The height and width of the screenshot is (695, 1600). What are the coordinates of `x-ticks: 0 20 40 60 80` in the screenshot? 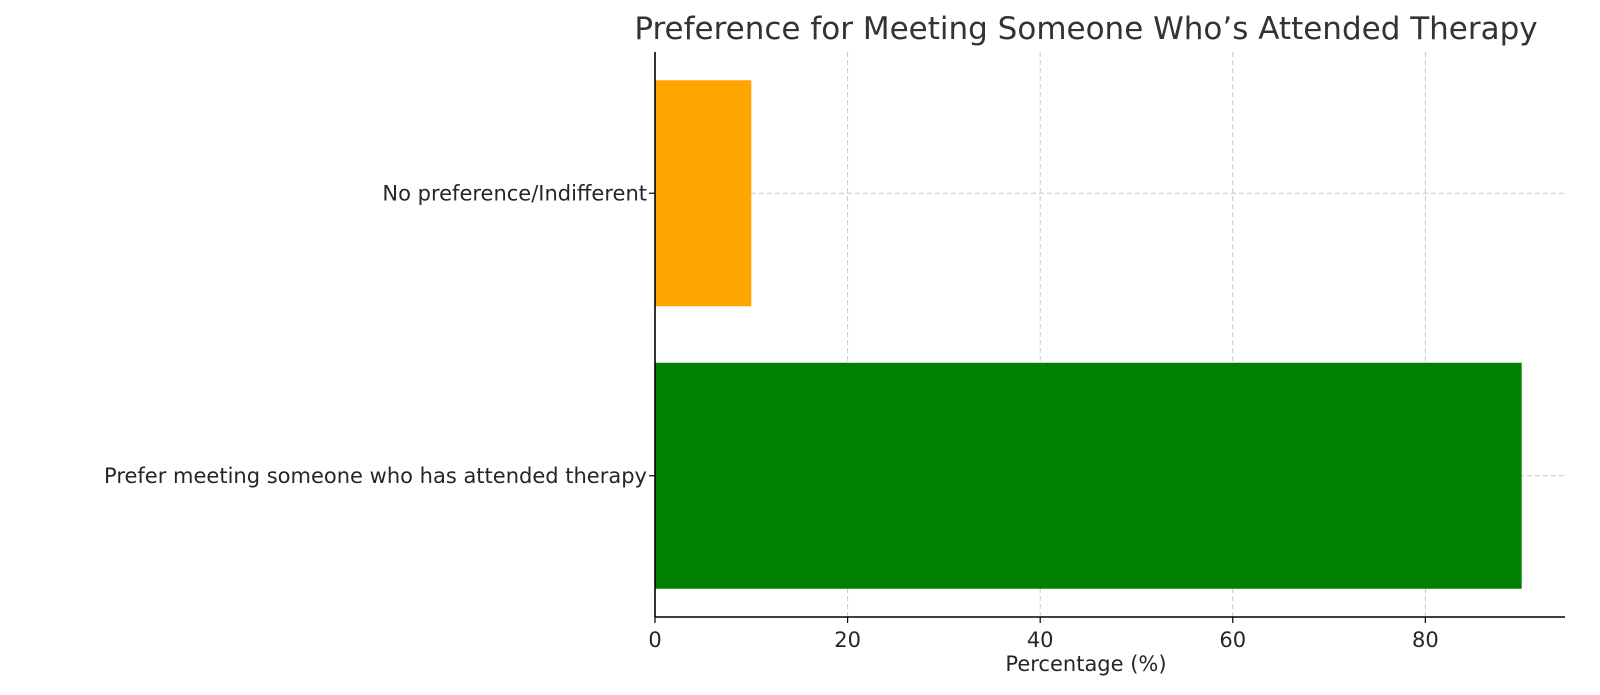 It's located at (1043, 634).